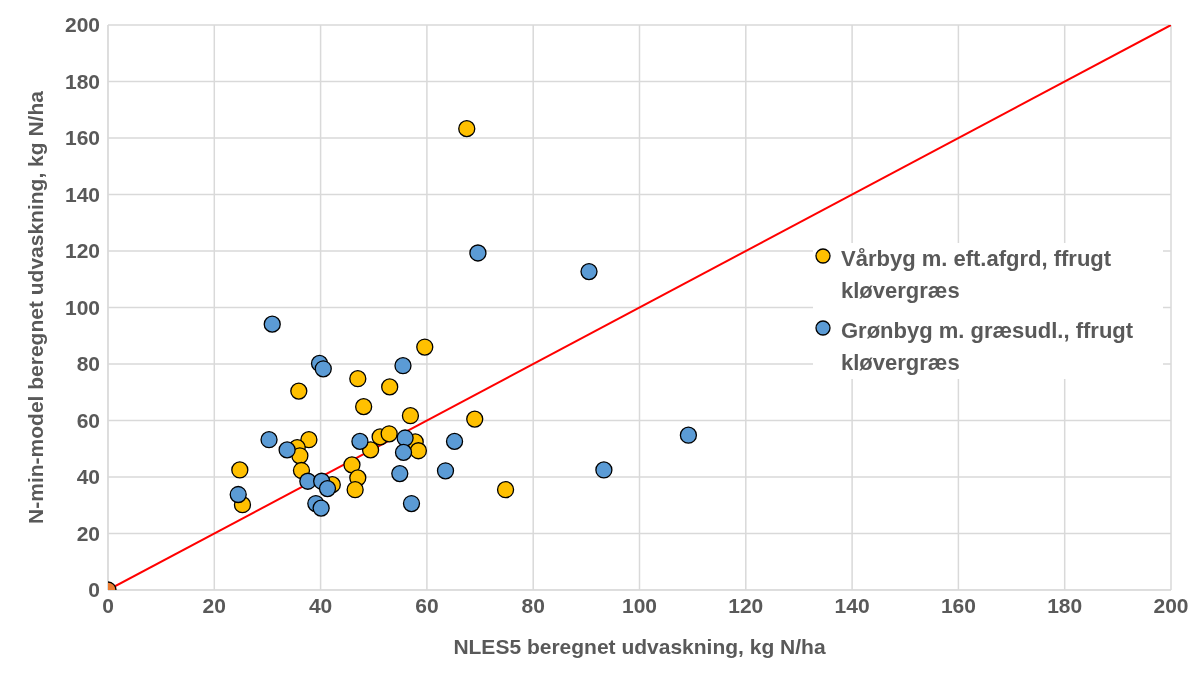  Describe the element at coordinates (82, 138) in the screenshot. I see `y-tick-label: 160` at that location.